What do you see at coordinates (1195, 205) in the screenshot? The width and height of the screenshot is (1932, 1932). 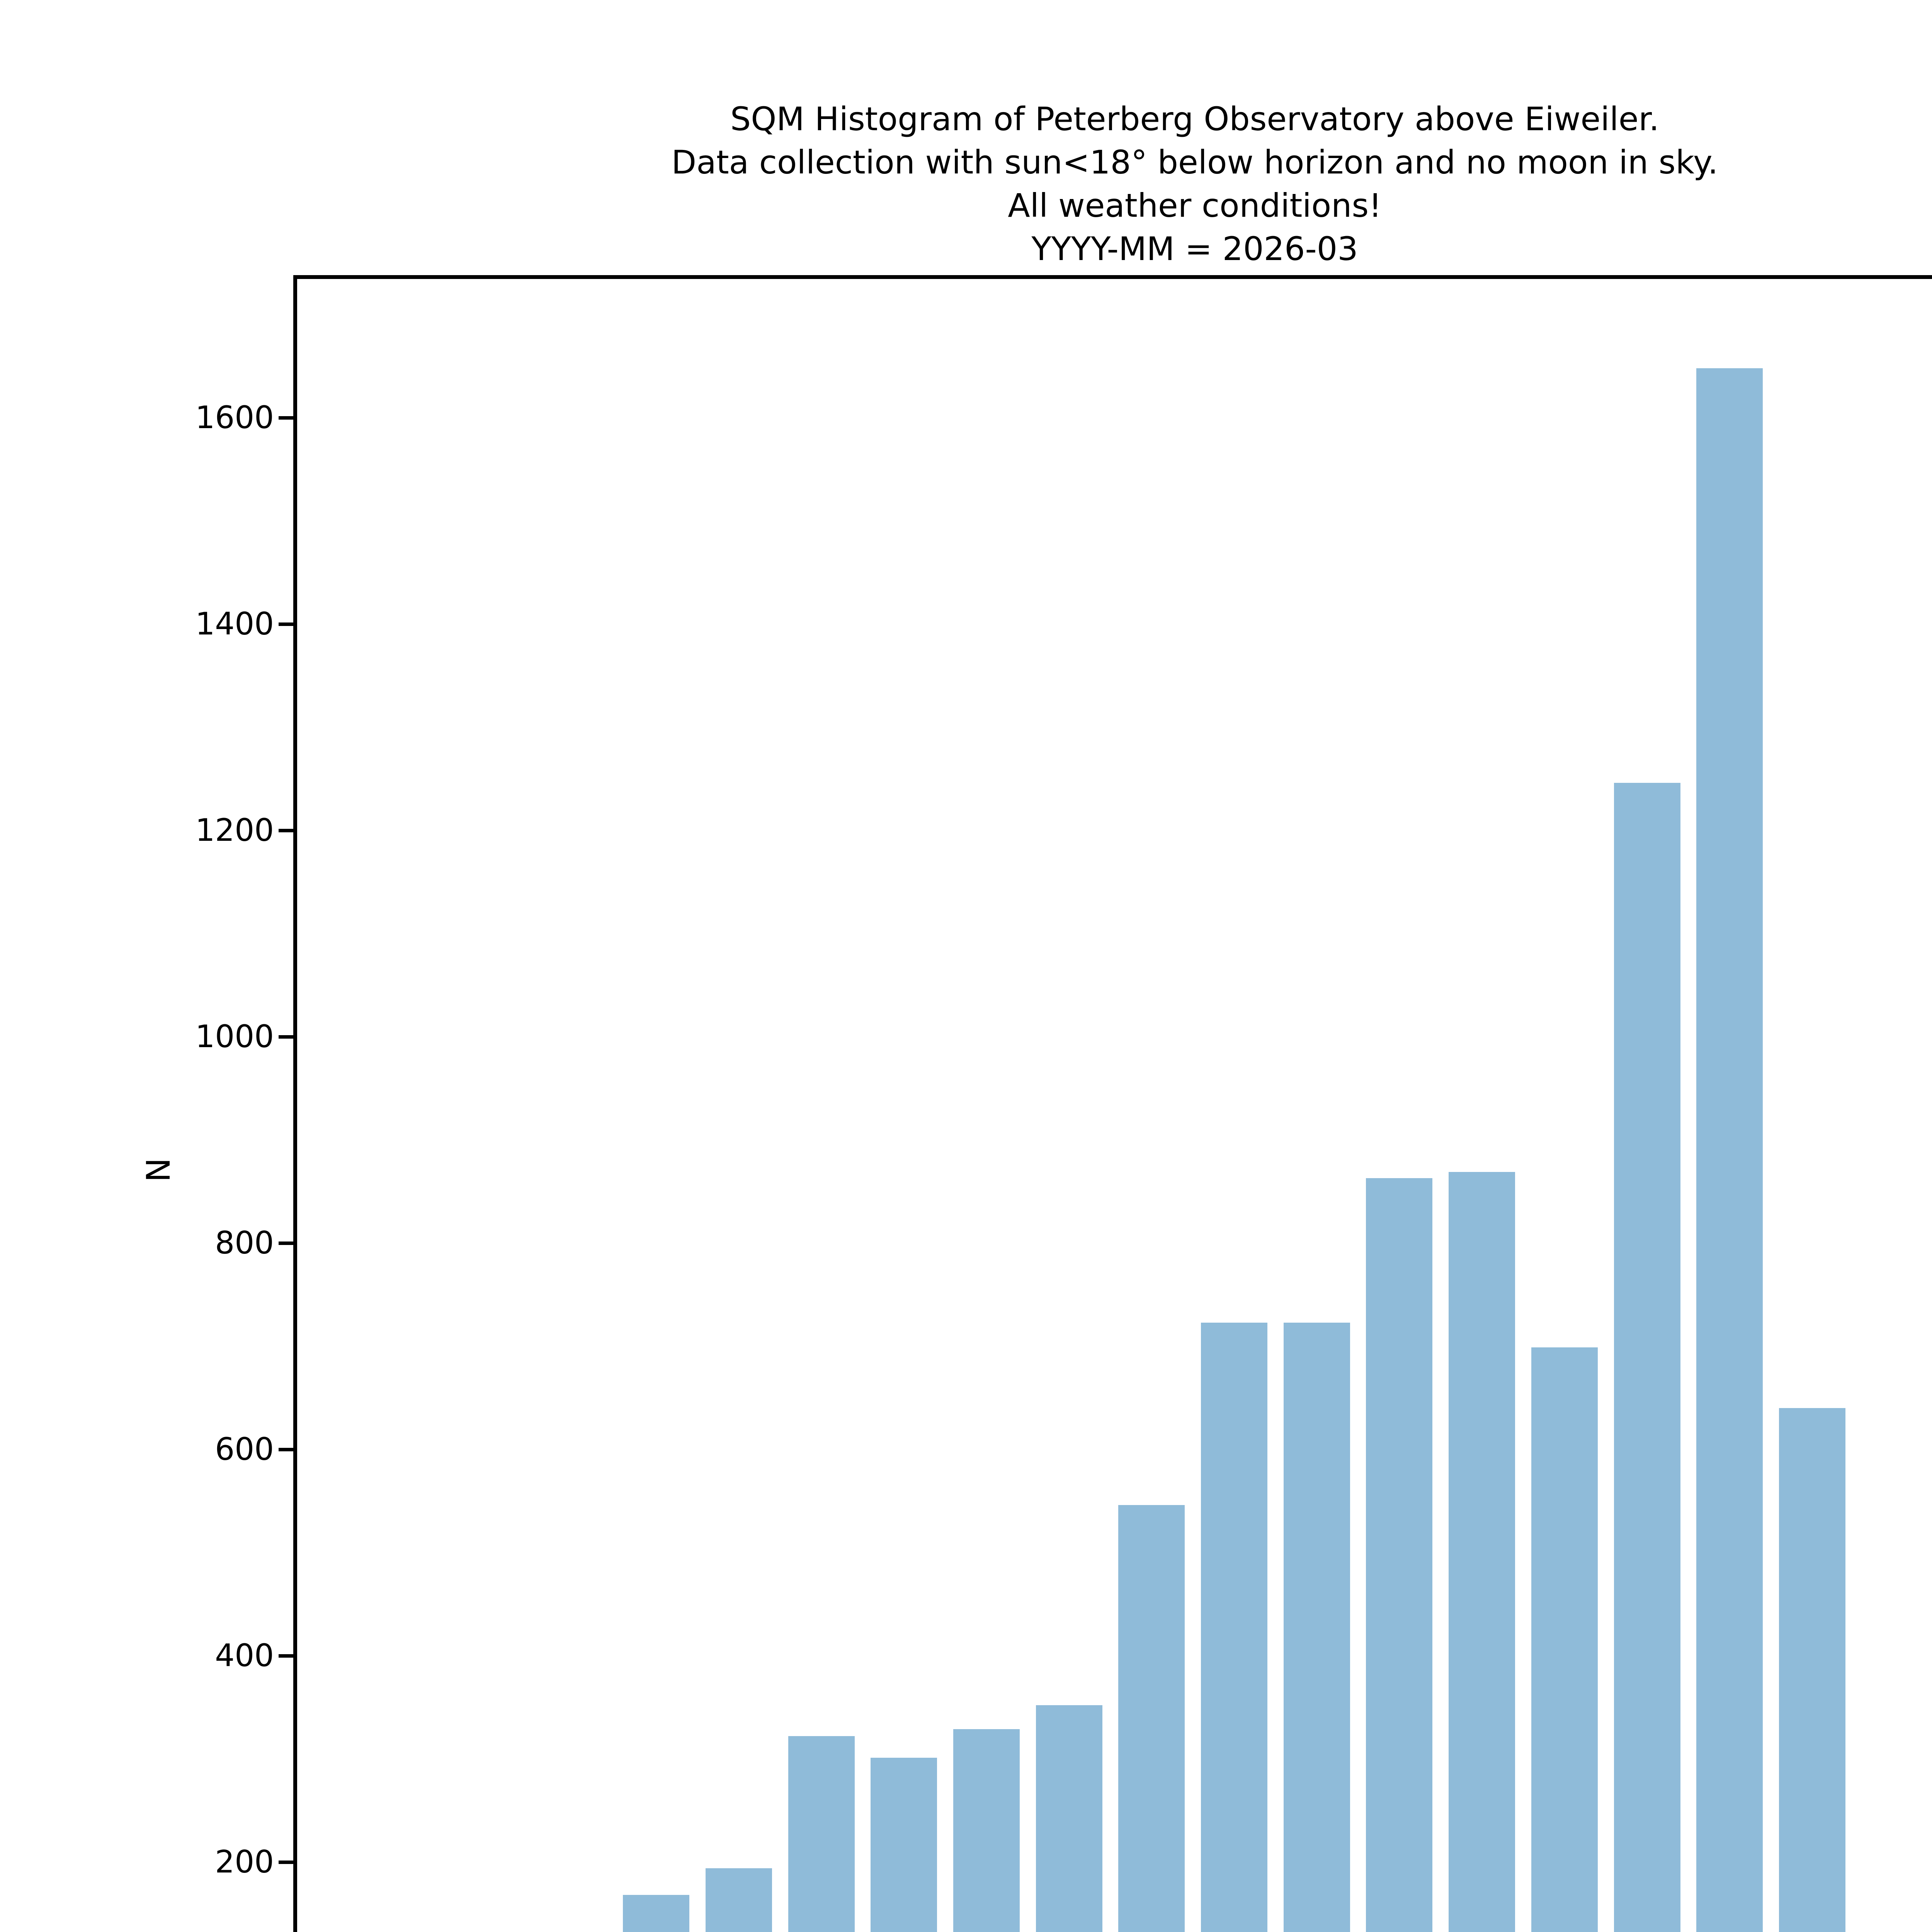 I see `chart-title-line-3: All weather conditions!` at bounding box center [1195, 205].